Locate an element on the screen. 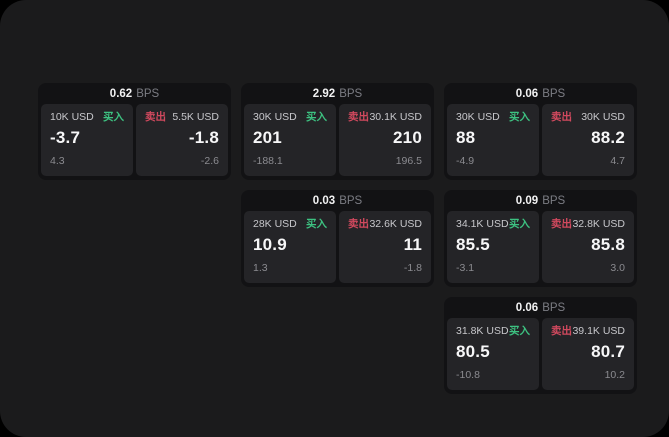 This screenshot has width=669, height=437. quote-panels: 30K USD 买入 88 -4.9 卖出 30K USD 88.2 4.7 is located at coordinates (540, 140).